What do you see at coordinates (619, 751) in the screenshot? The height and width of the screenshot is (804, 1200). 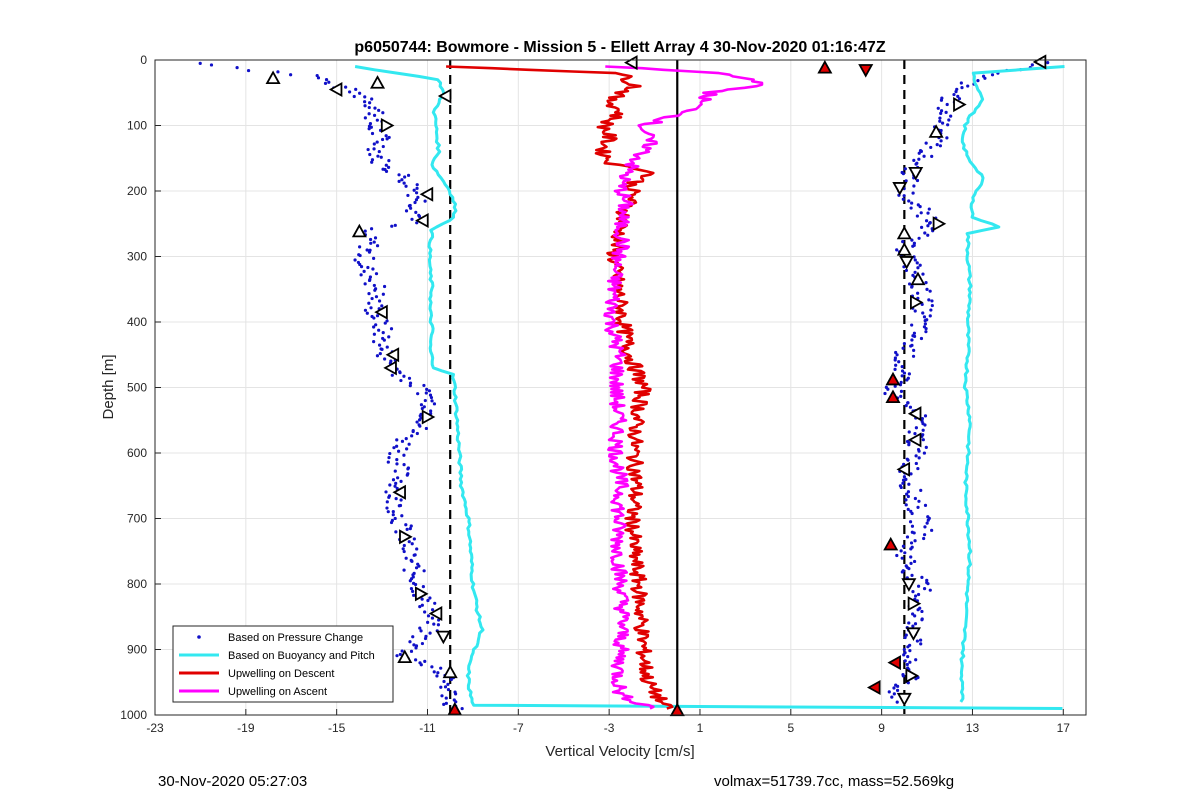 I see `x-axis-label: Vertical Velocity [cm/s]` at bounding box center [619, 751].